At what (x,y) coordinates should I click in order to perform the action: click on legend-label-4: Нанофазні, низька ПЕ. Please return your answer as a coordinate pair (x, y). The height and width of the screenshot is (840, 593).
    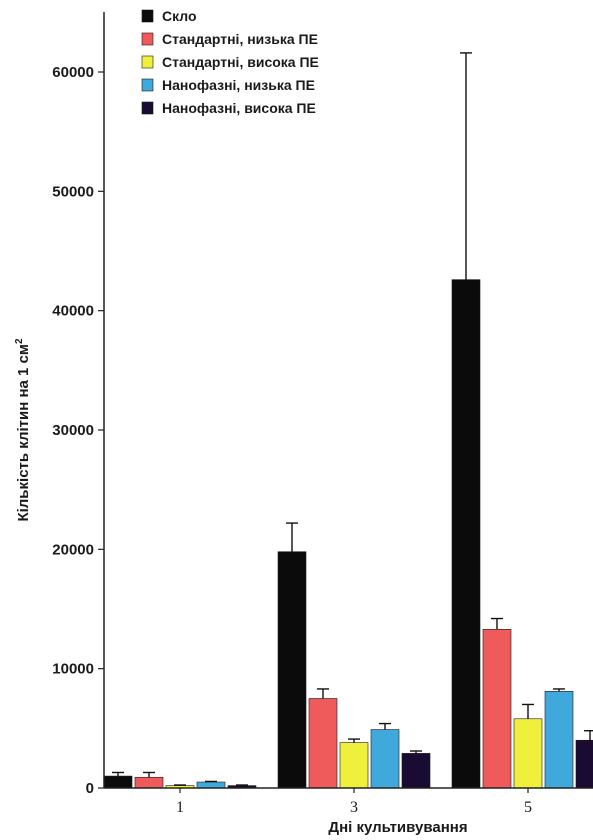
    Looking at the image, I should click on (238, 85).